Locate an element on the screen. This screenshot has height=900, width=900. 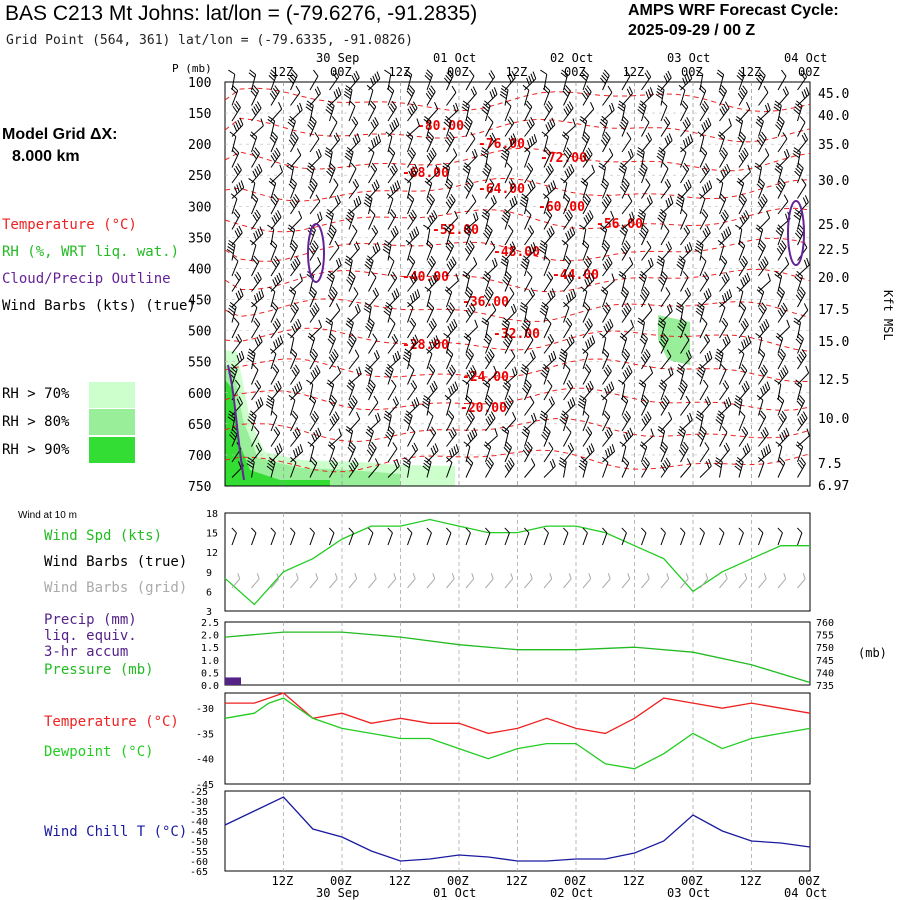
wind10m-barb-true is located at coordinates (741, 536).